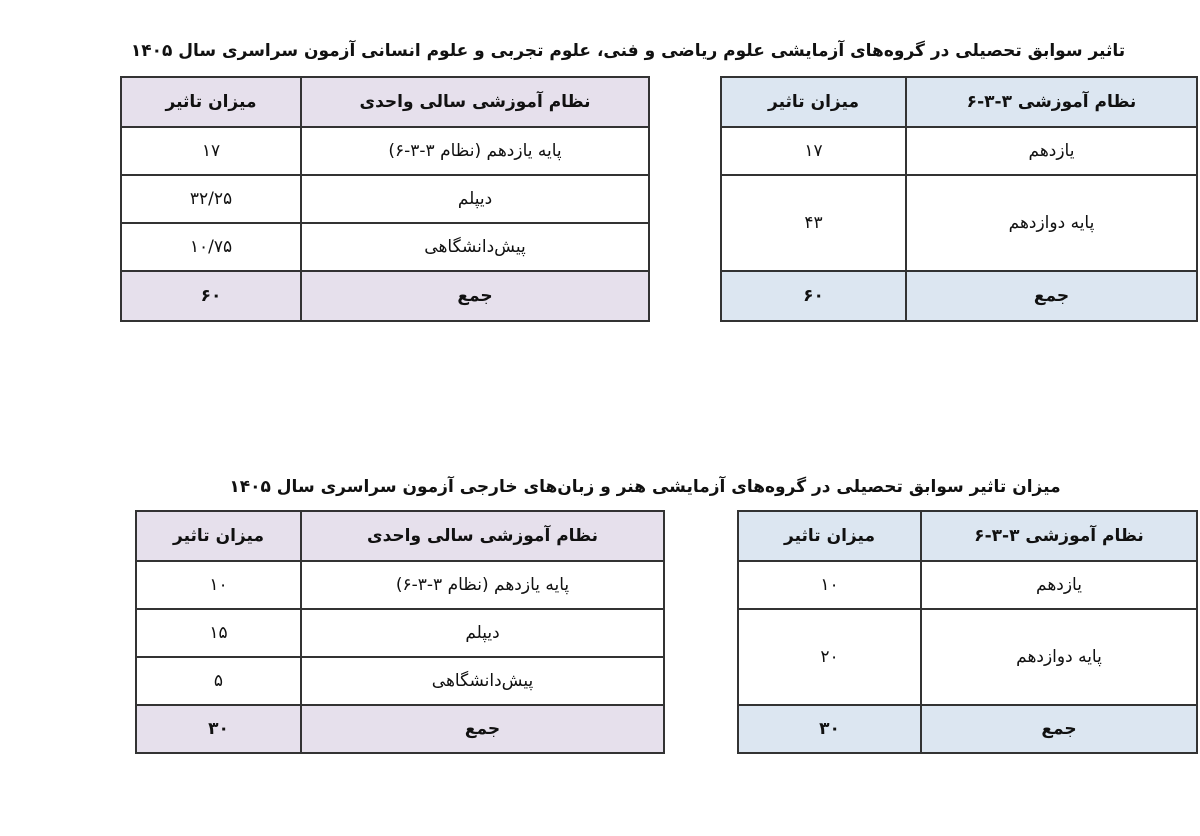  I want to click on table-row: پایه یازدهم (نظام ۳-۳-۶) ۱۷, so click(385, 151).